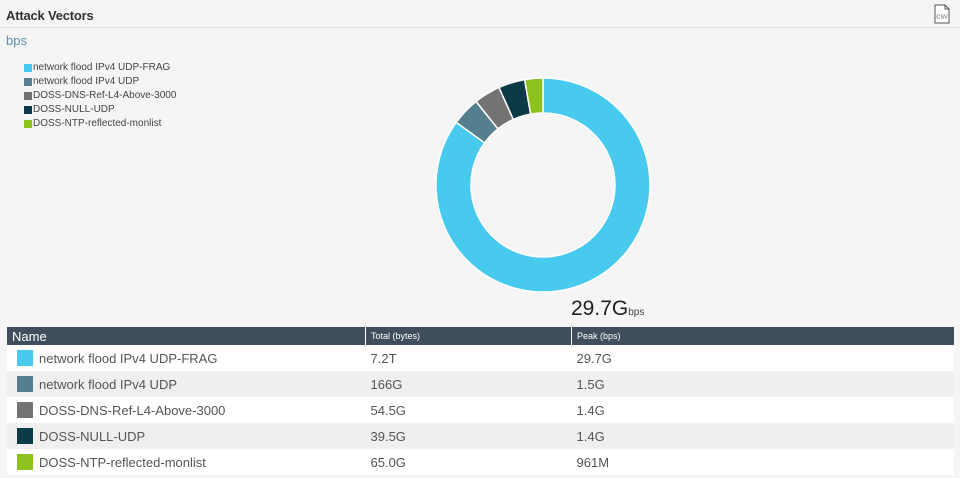  I want to click on donut-center-number: 29.7G, so click(600, 308).